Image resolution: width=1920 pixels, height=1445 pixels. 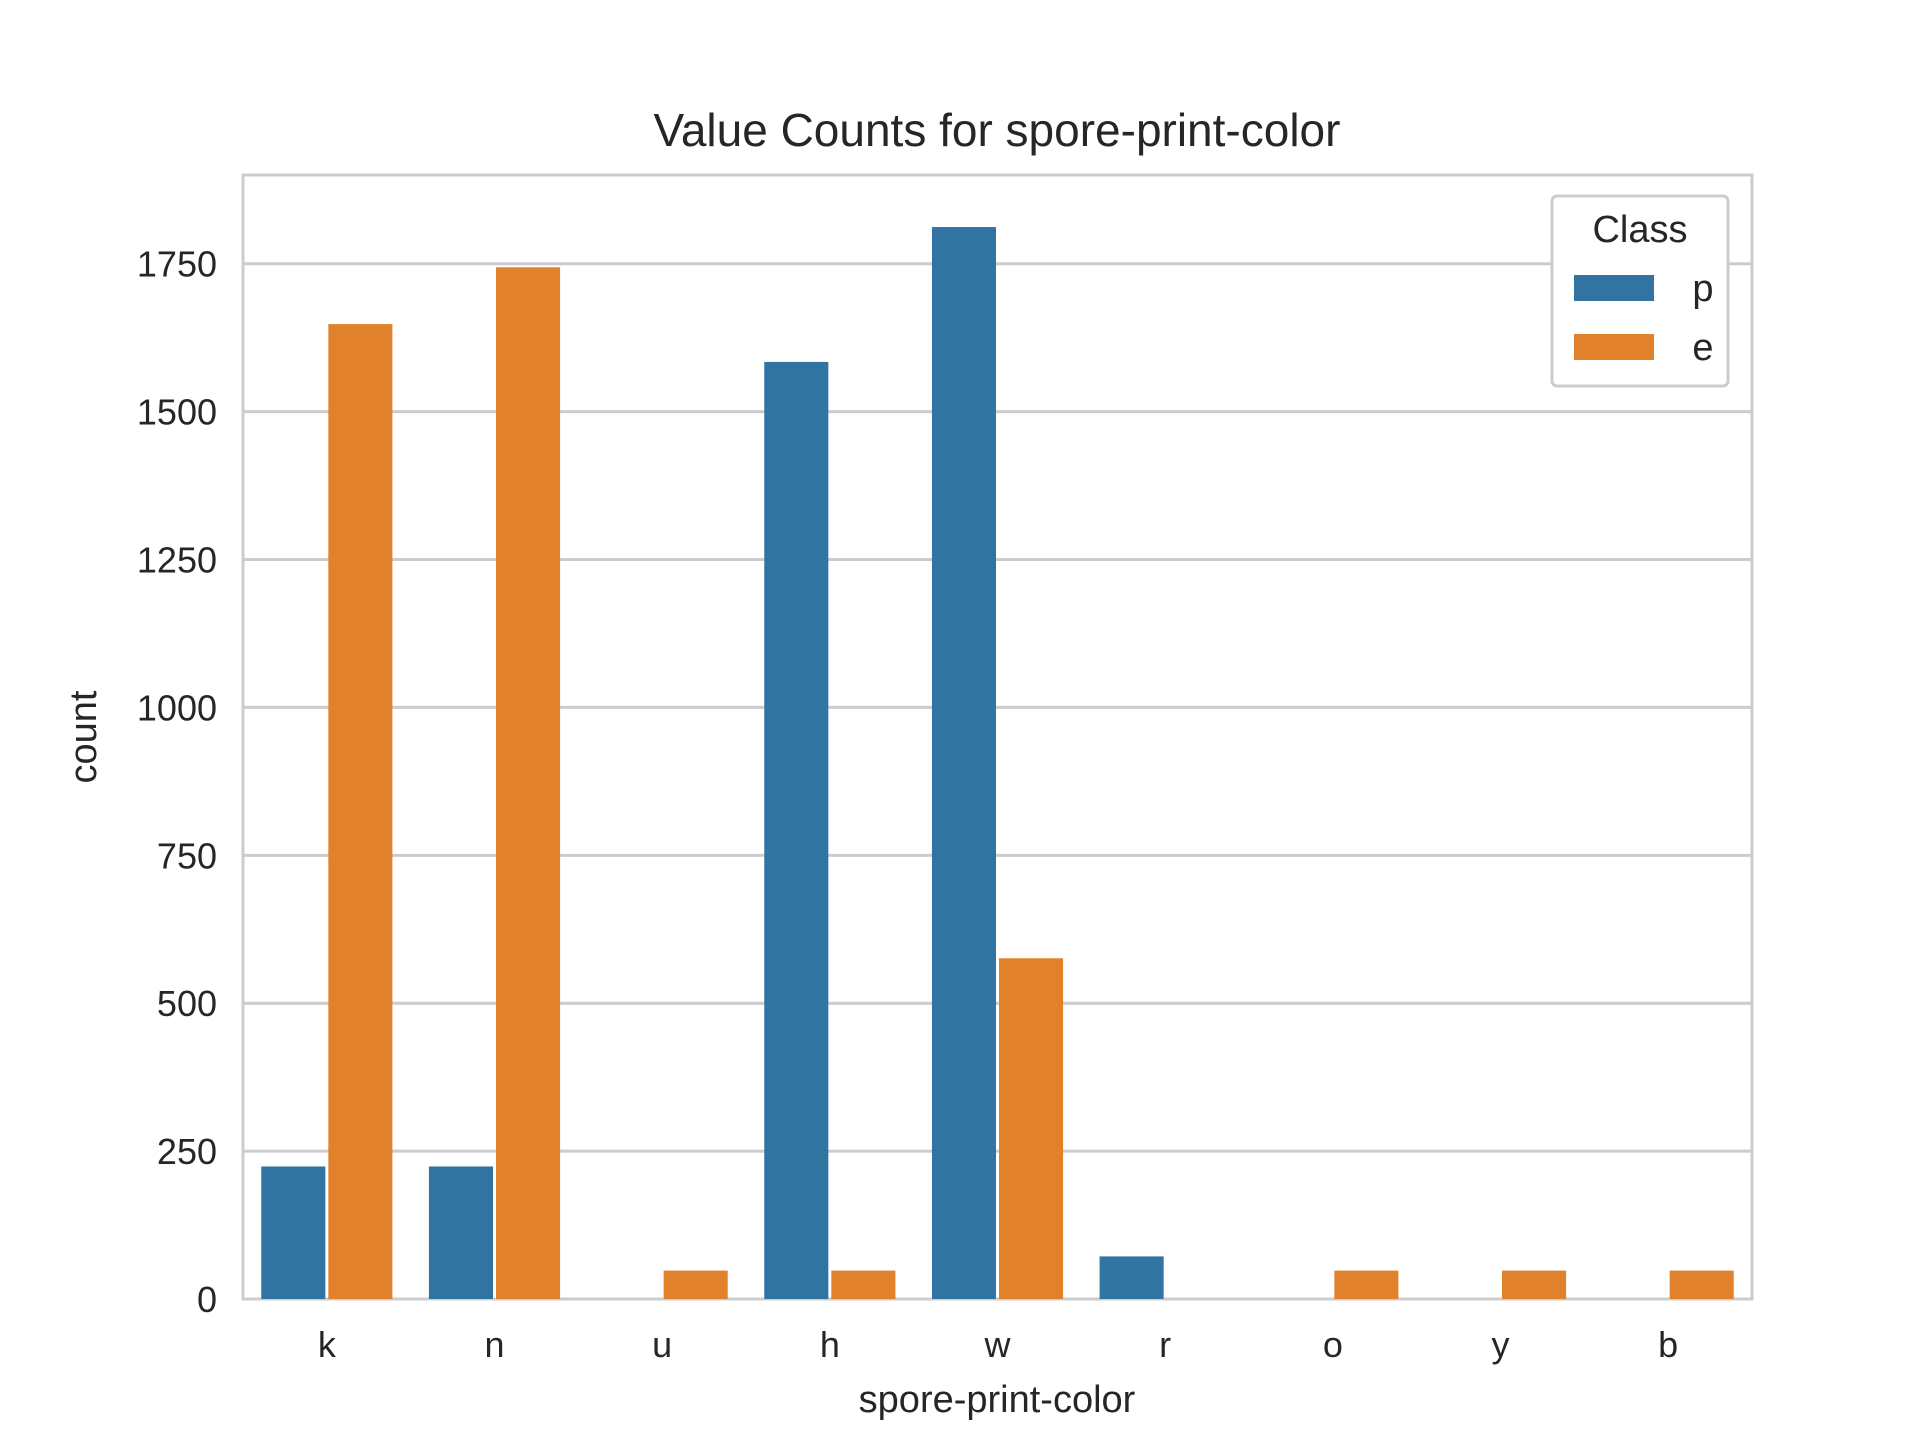 What do you see at coordinates (187, 855) in the screenshot?
I see `y-tick-label-750: 750` at bounding box center [187, 855].